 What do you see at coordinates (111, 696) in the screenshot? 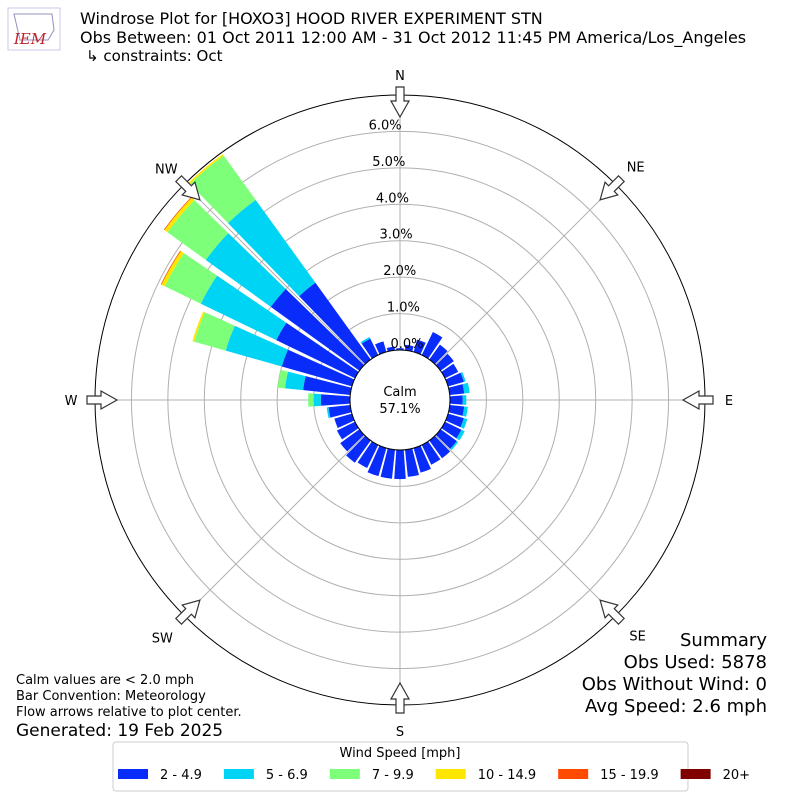
I see `note-line: Bar Convention: Meteorology` at bounding box center [111, 696].